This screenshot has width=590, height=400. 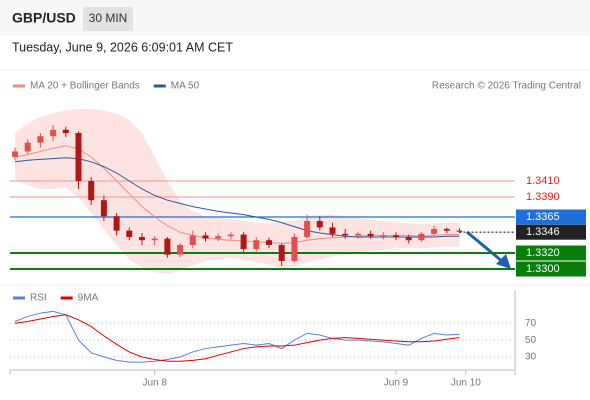 What do you see at coordinates (38, 298) in the screenshot?
I see `legend-label: RSI` at bounding box center [38, 298].